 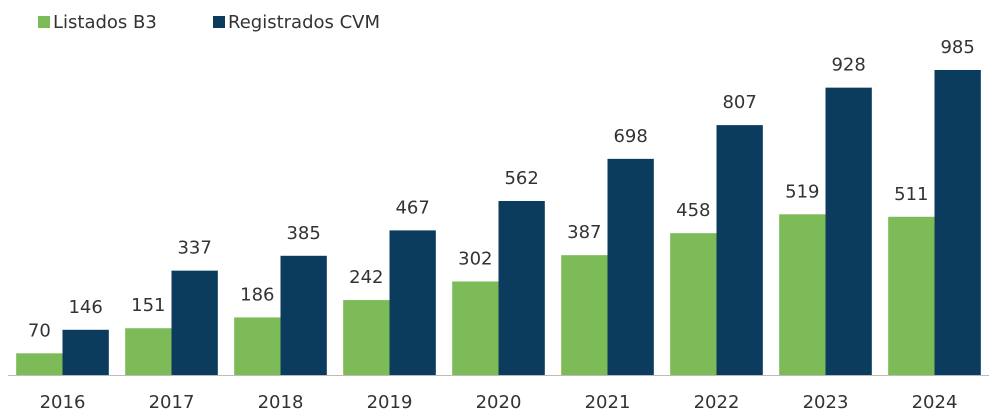 I want to click on value-label: 511, so click(x=911, y=194).